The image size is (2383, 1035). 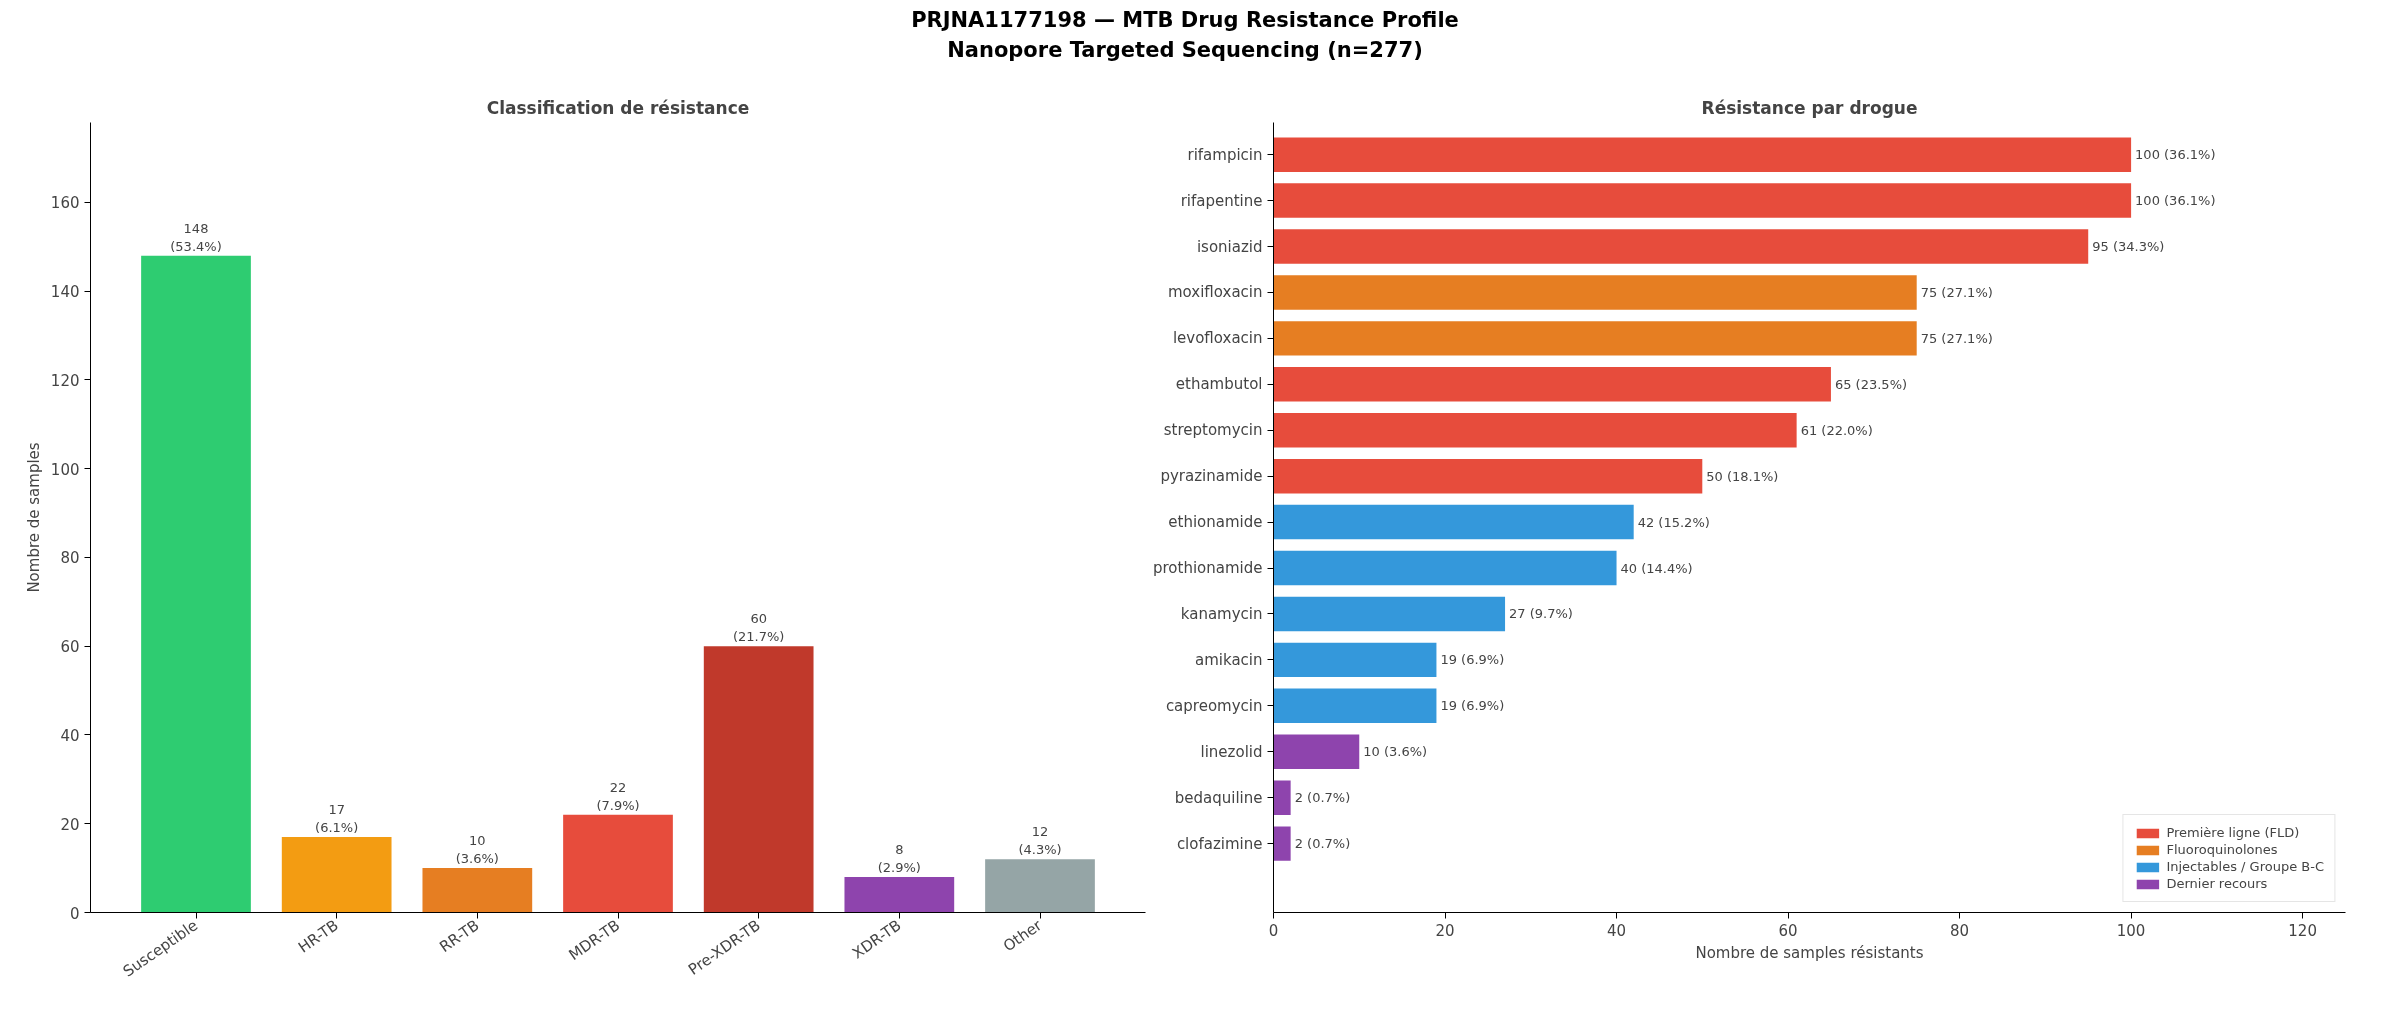 I want to click on data-label: 22 (7.9%), so click(x=618, y=796).